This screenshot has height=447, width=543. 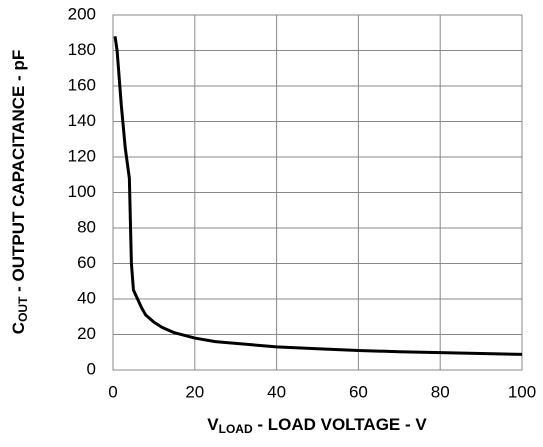 I want to click on y-tick-label: 180, so click(x=82, y=49).